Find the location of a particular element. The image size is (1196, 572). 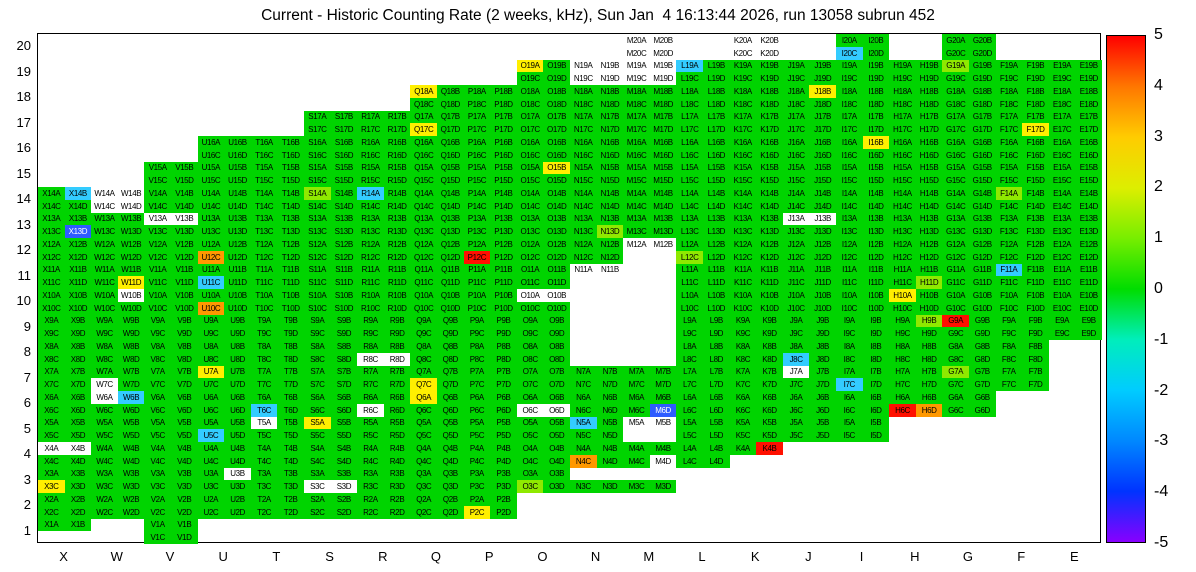

cell-H18C: H18C is located at coordinates (902, 104).